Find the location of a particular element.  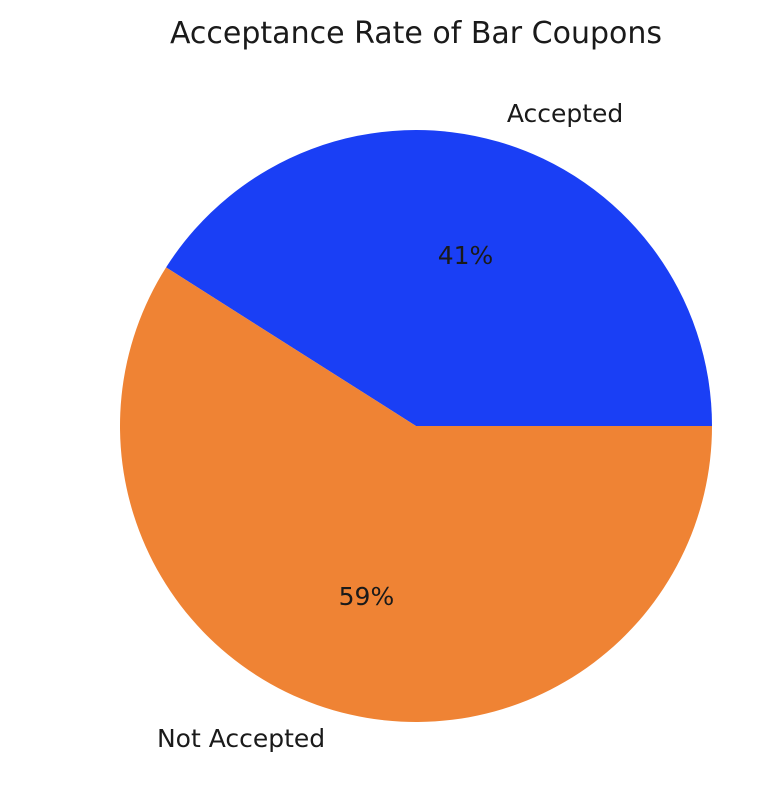

slice-percent-accepted: 41% is located at coordinates (466, 255).